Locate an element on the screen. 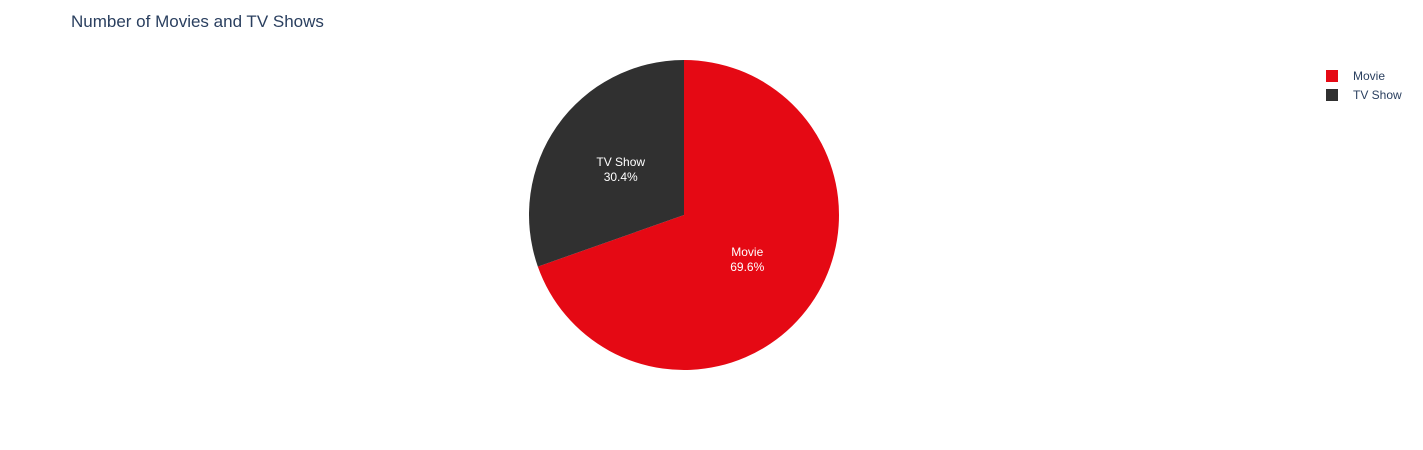  slice-label-name: Movie is located at coordinates (747, 252).